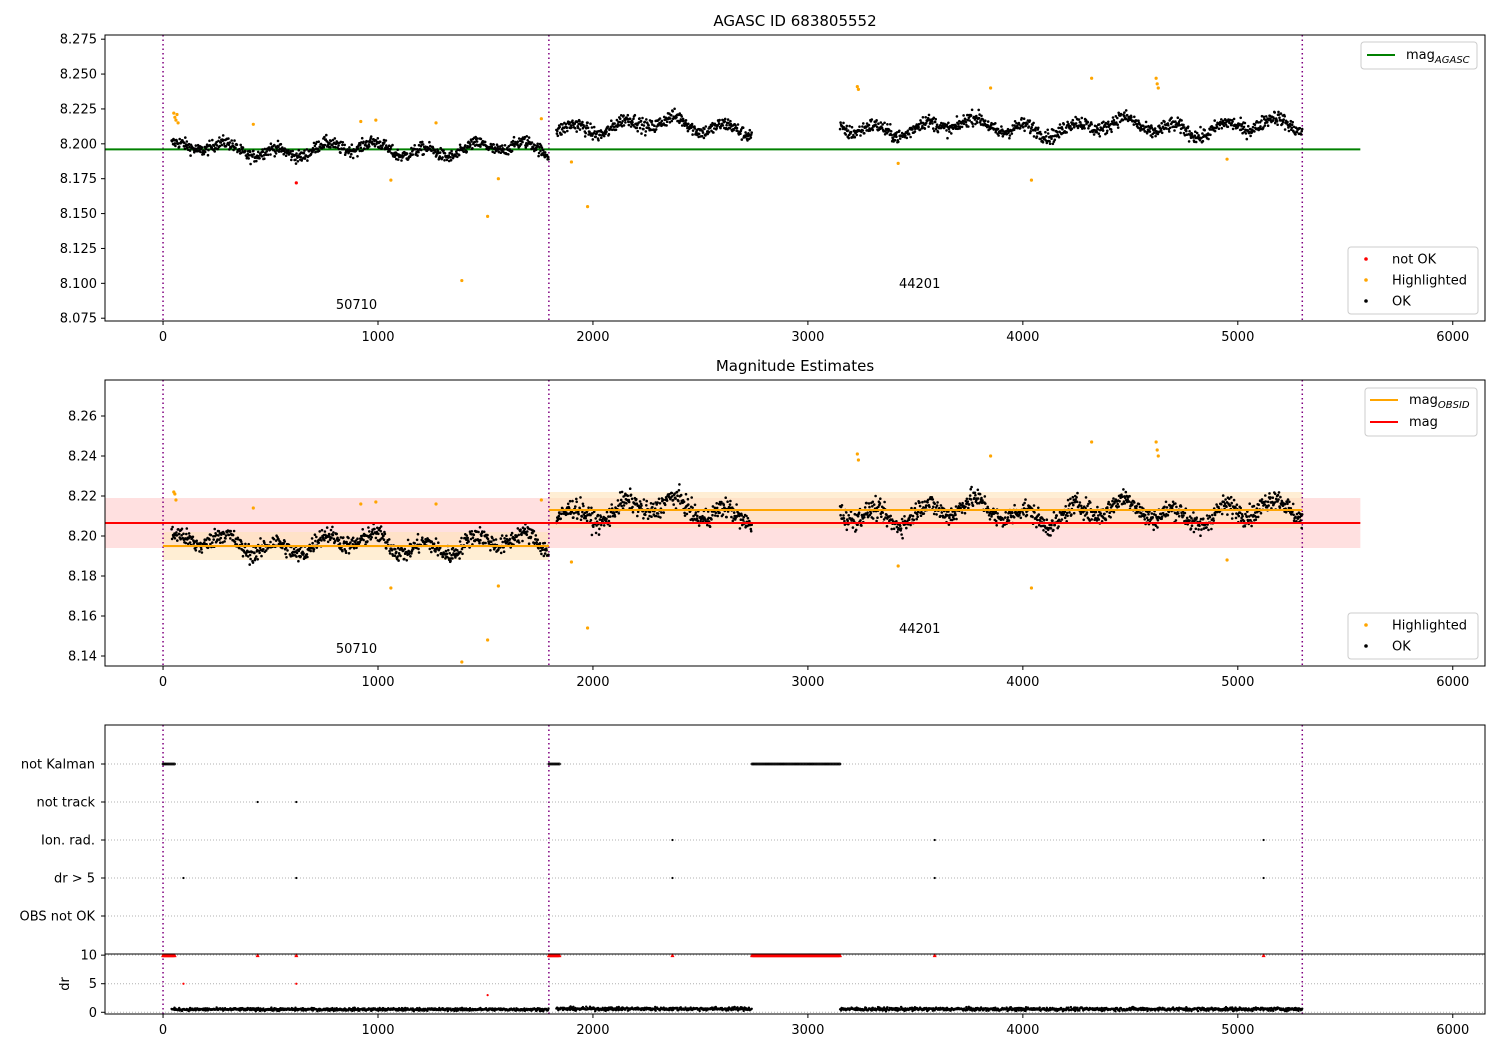 This screenshot has height=1050, width=1500. What do you see at coordinates (78, 144) in the screenshot?
I see `y-tick-label: 8.200` at bounding box center [78, 144].